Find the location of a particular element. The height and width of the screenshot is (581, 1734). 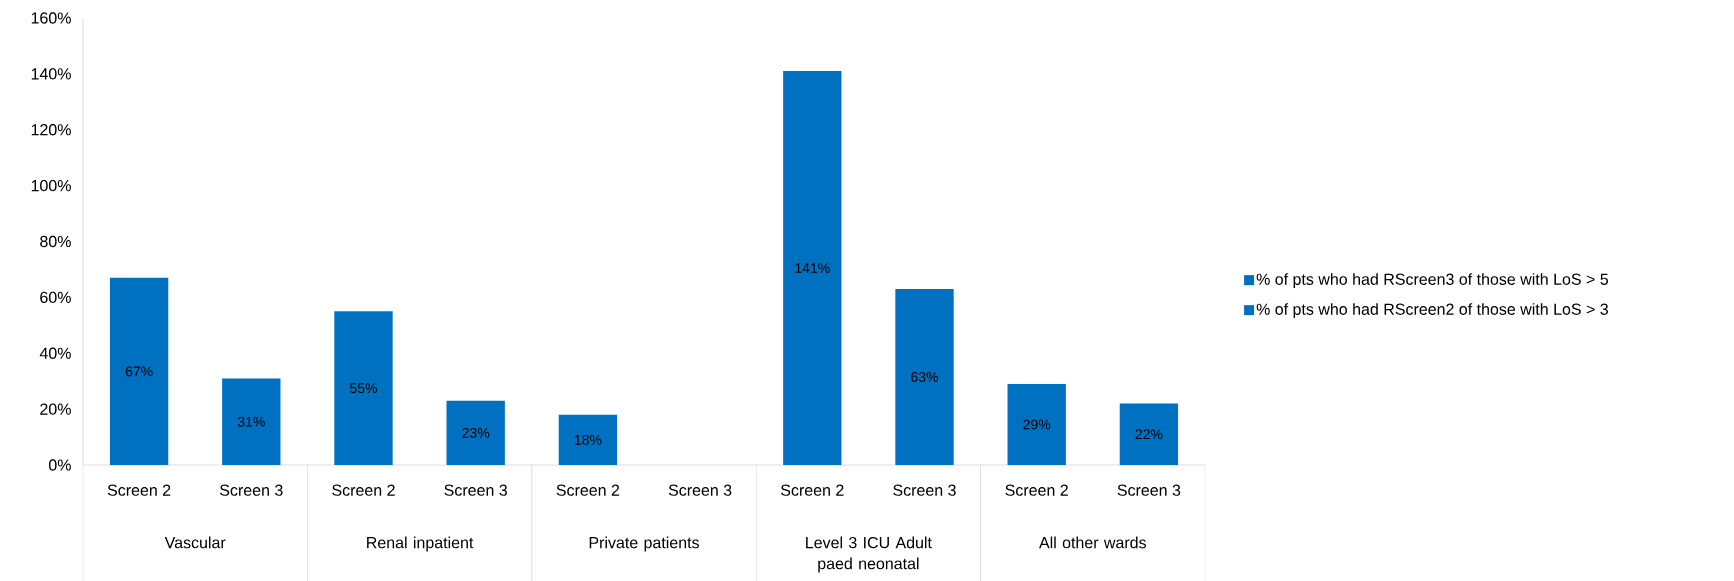

data-label: 23% is located at coordinates (476, 432).